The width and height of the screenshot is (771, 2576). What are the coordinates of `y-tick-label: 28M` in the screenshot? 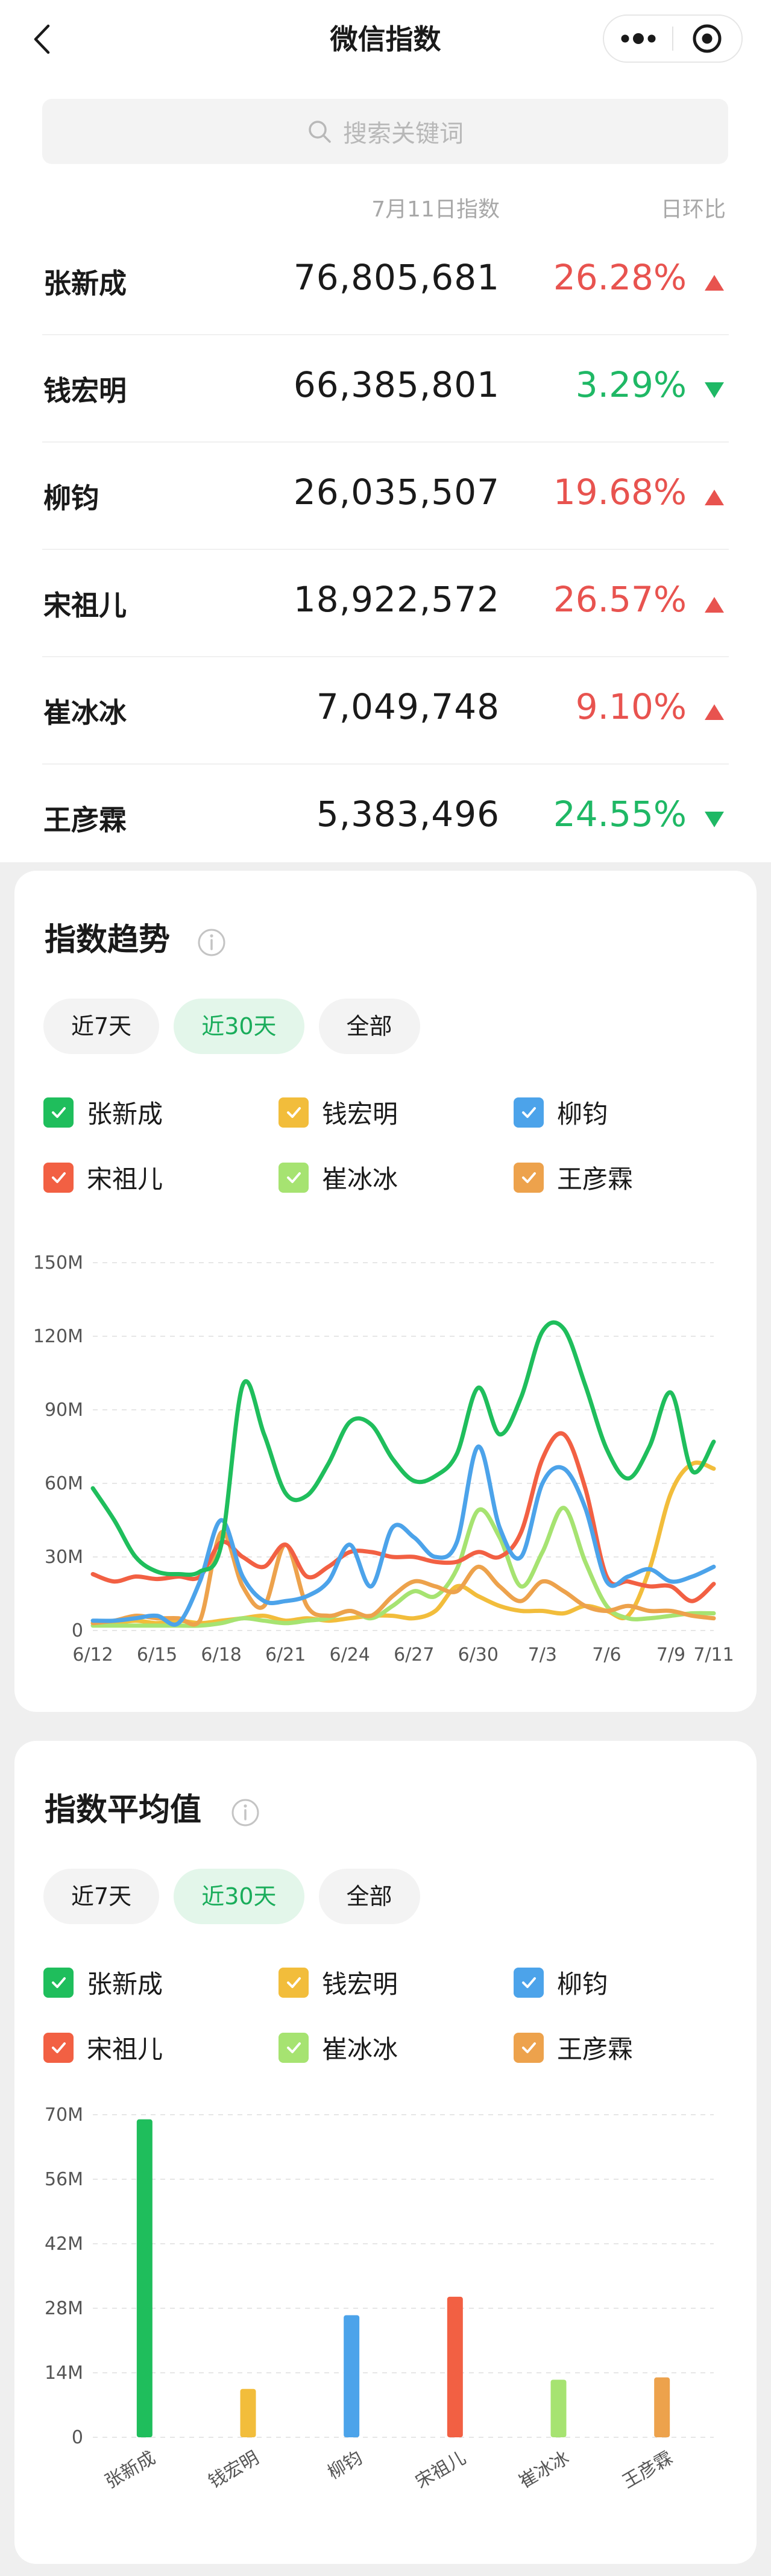 It's located at (64, 2308).